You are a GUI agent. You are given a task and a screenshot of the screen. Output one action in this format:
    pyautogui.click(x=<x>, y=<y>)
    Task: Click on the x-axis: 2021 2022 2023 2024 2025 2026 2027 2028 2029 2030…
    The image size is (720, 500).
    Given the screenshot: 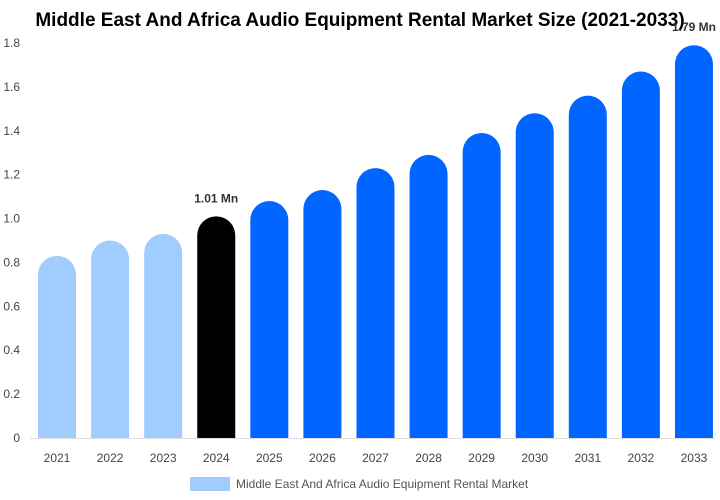 What is the action you would take?
    pyautogui.click(x=376, y=458)
    